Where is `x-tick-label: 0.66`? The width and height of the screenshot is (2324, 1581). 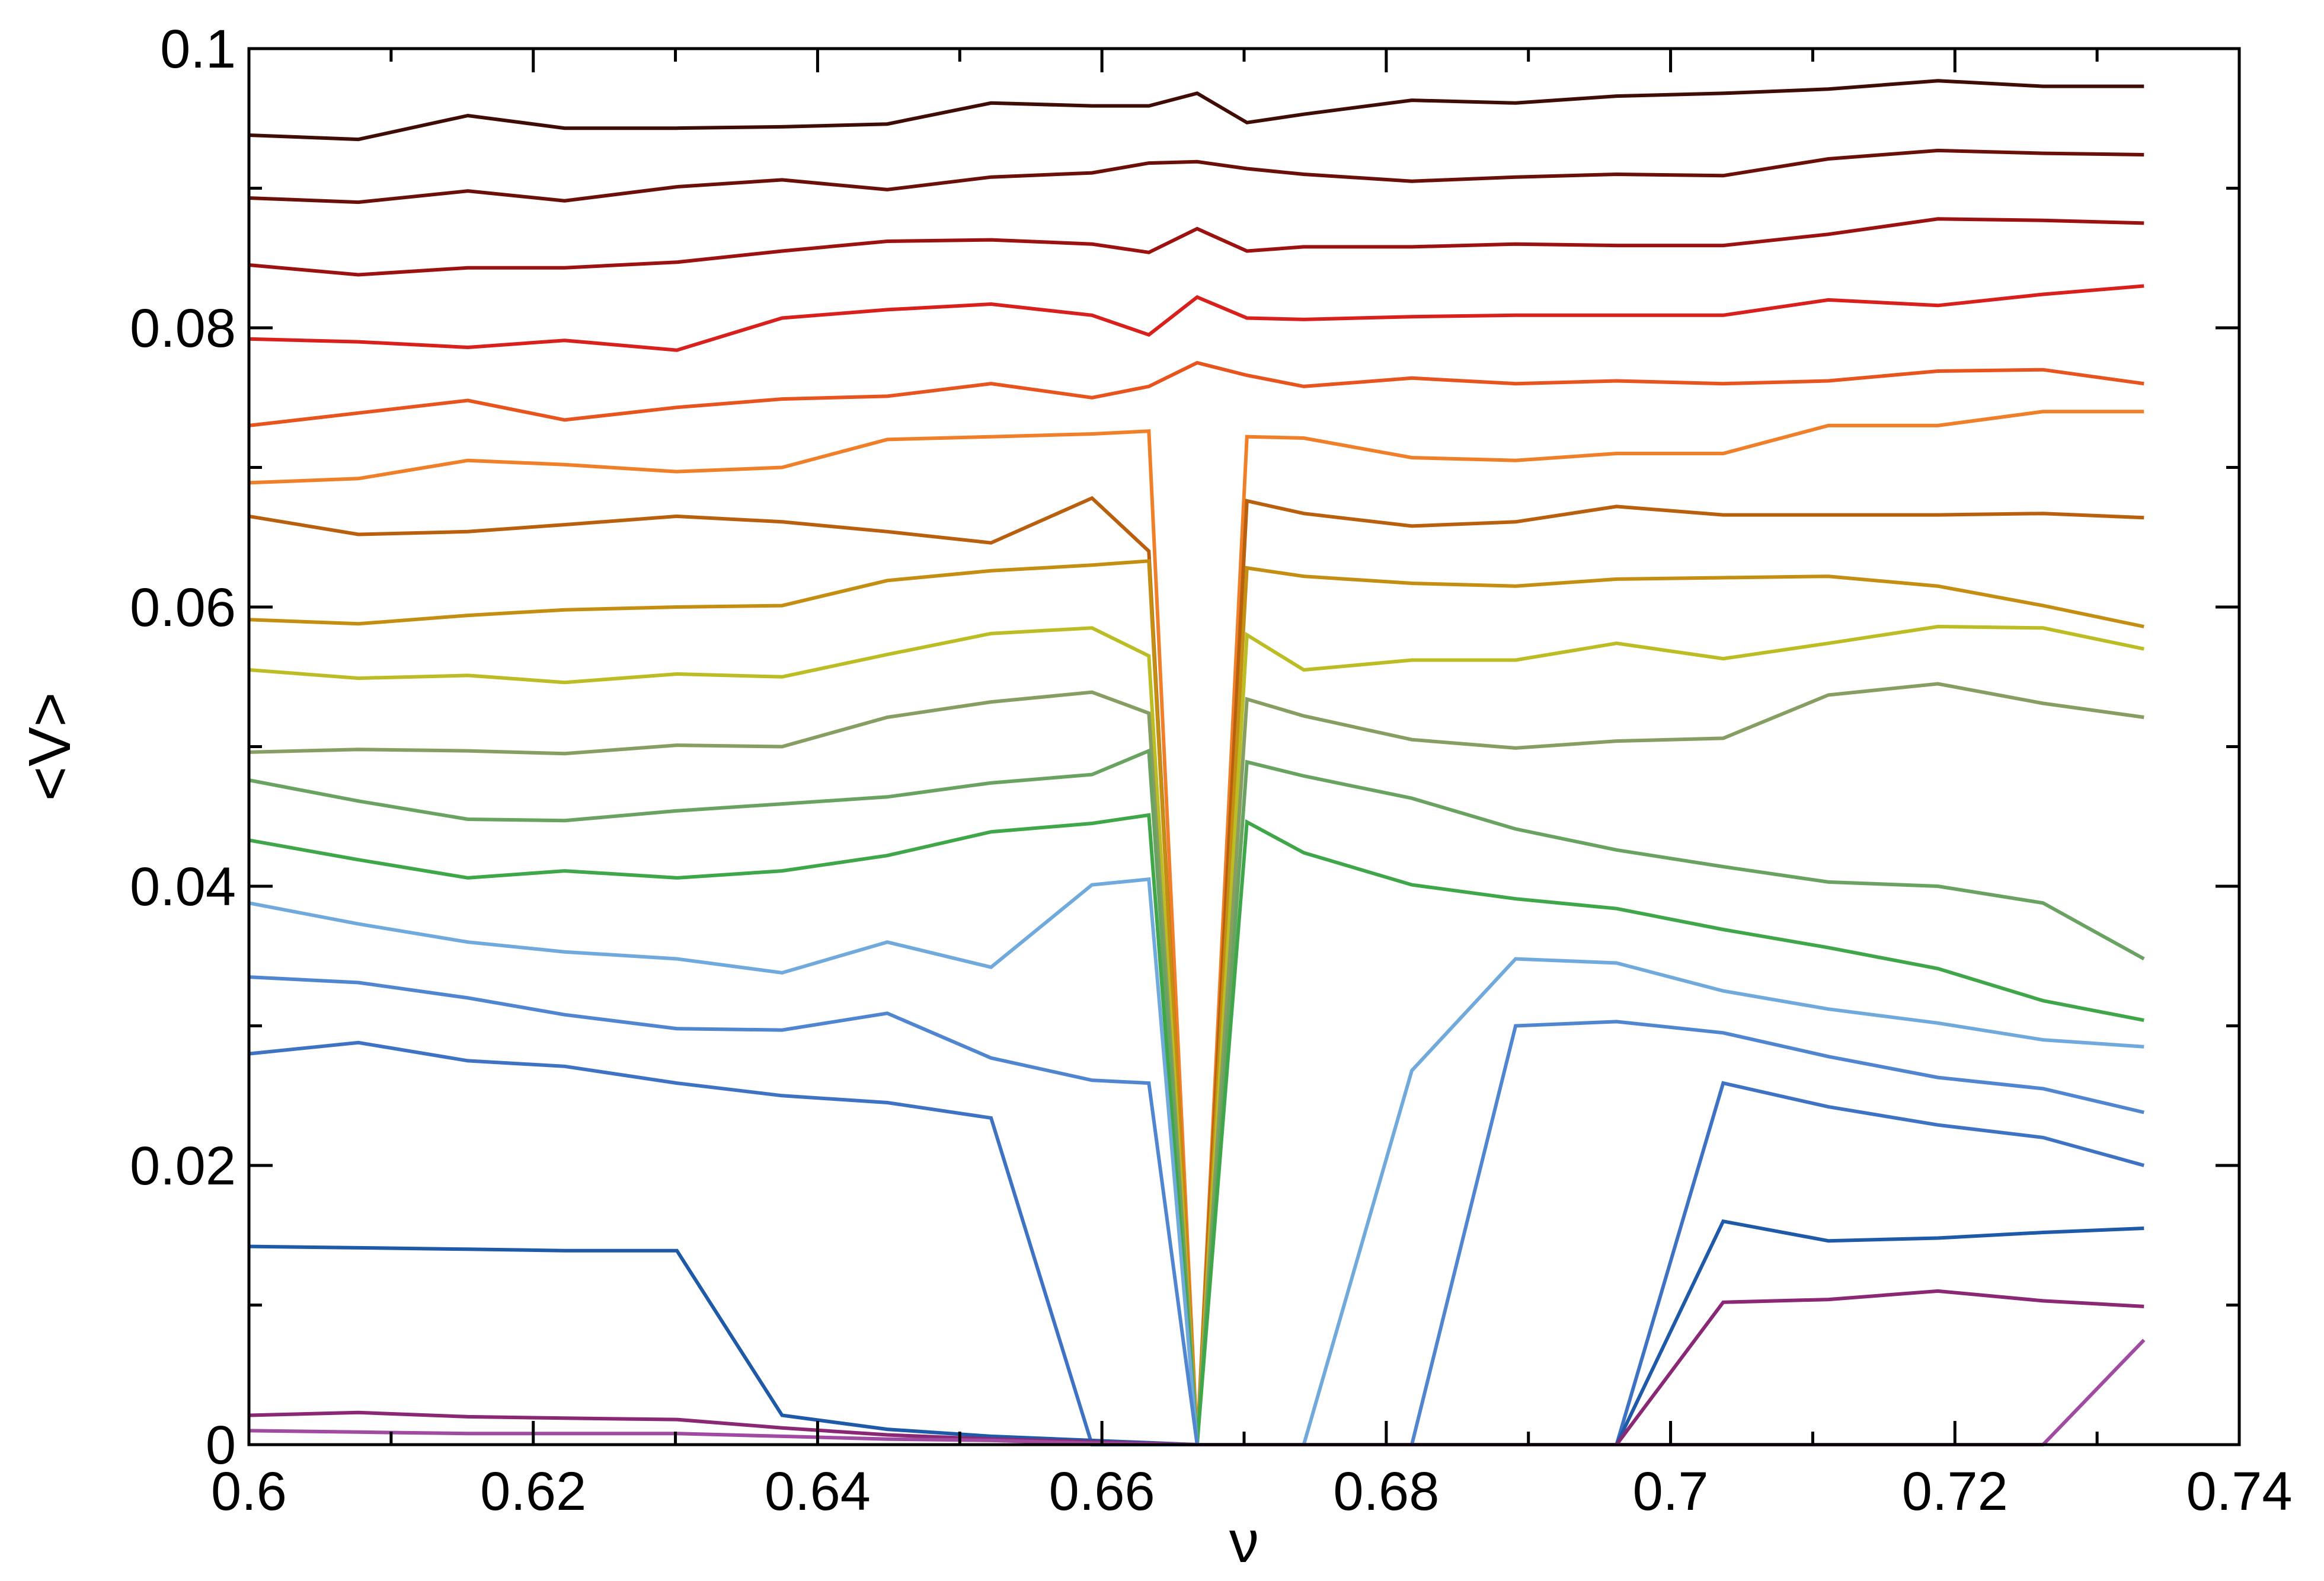 x-tick-label: 0.66 is located at coordinates (1102, 1491).